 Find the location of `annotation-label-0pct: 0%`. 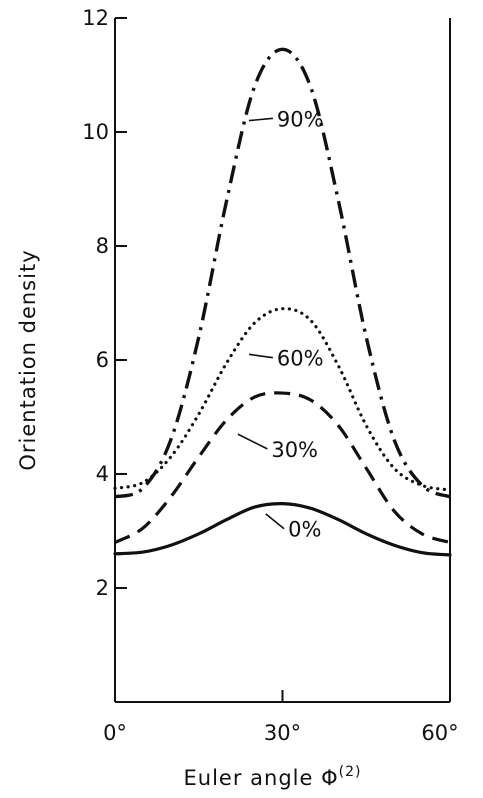

annotation-label-0pct: 0% is located at coordinates (304, 530).